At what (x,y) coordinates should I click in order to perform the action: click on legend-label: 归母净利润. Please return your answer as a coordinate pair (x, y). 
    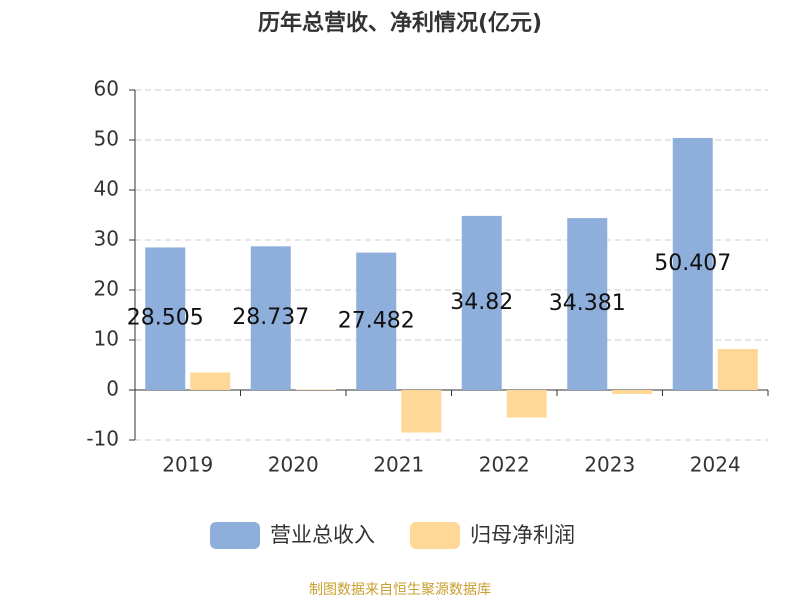
    Looking at the image, I should click on (522, 535).